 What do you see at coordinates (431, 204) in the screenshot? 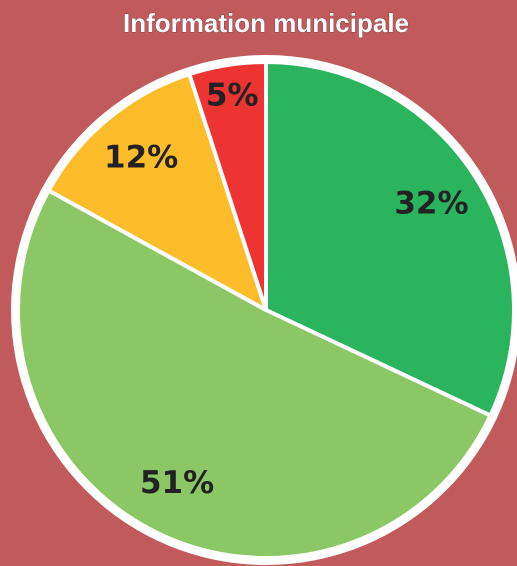
I see `value-label: 32%` at bounding box center [431, 204].